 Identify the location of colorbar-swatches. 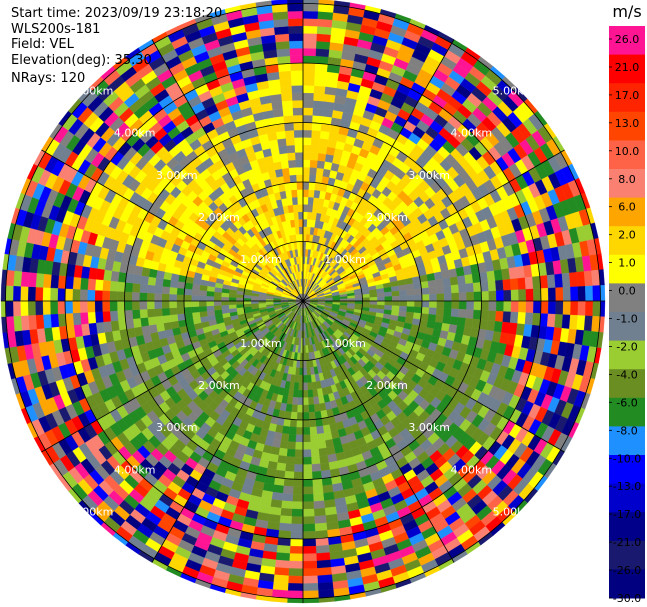
(627, 312).